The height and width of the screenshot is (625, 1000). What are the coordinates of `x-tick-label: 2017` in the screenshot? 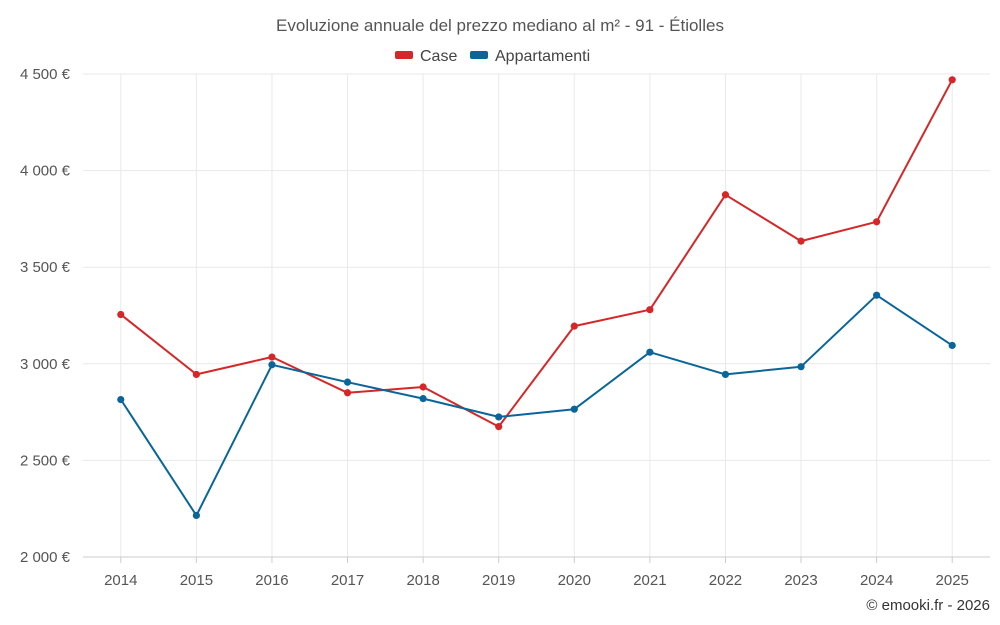 It's located at (347, 580).